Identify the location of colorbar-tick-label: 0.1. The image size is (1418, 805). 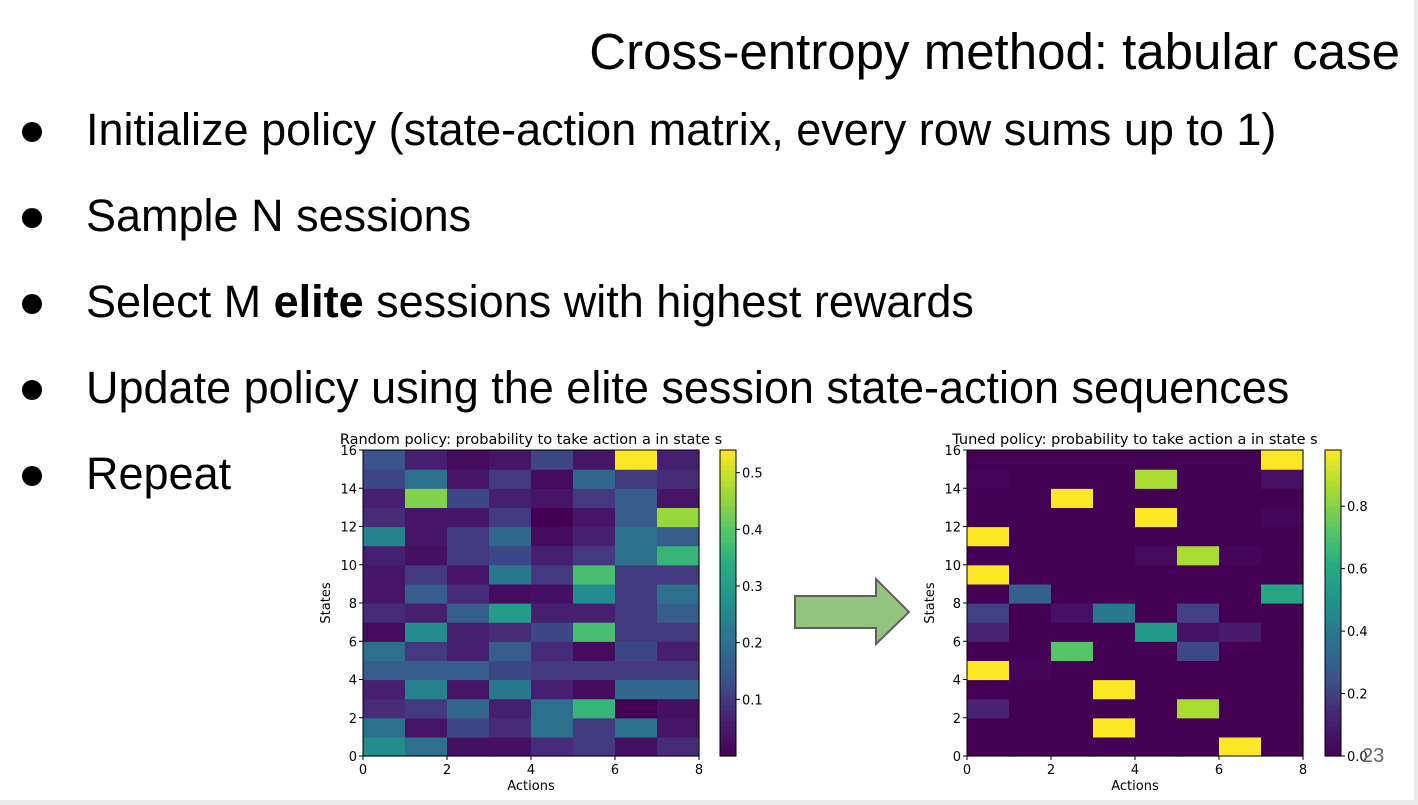
(752, 700).